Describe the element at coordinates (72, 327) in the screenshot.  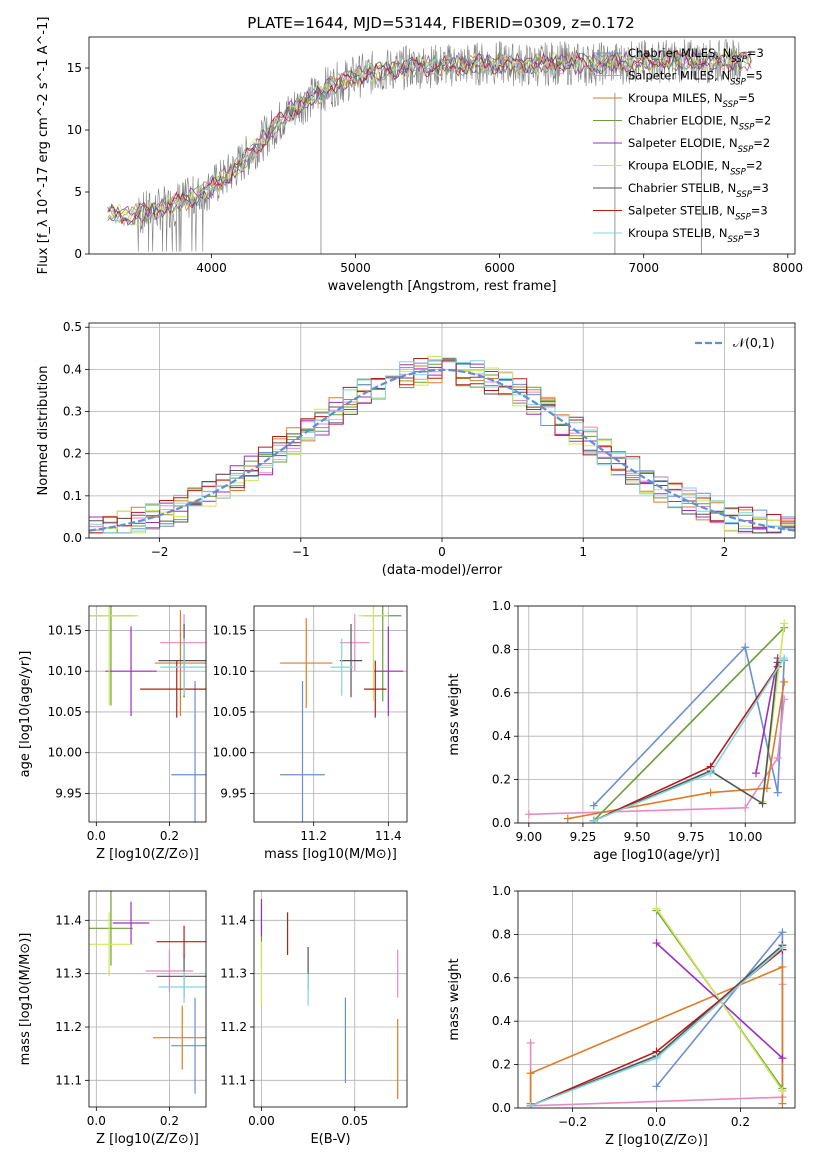
I see `y-tick-label: 0.5` at that location.